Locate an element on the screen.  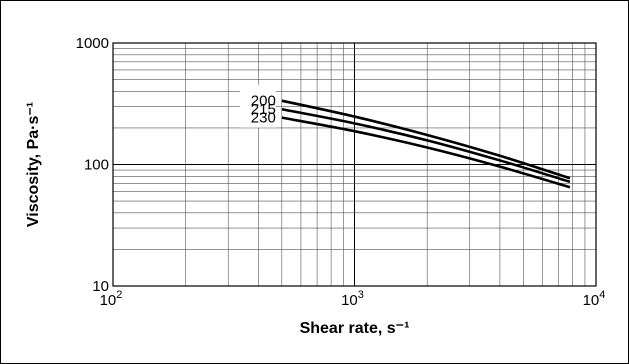
series-label-215: 215 is located at coordinates (263, 109).